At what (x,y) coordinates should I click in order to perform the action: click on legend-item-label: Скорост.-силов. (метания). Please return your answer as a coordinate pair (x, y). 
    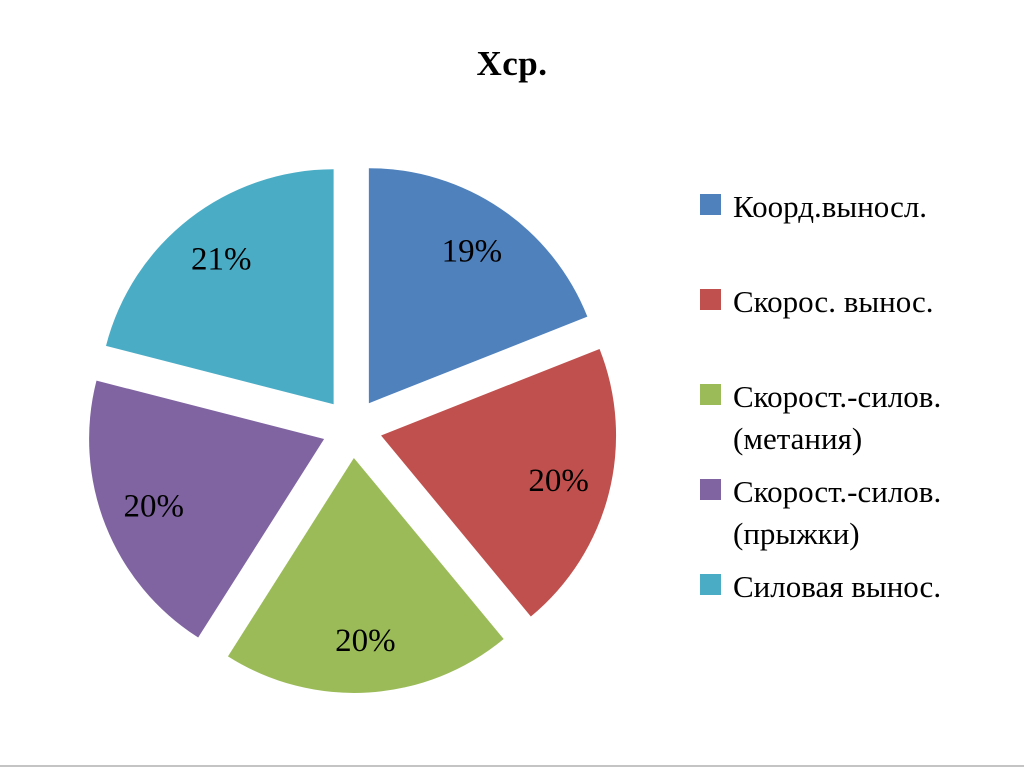
    Looking at the image, I should click on (837, 417).